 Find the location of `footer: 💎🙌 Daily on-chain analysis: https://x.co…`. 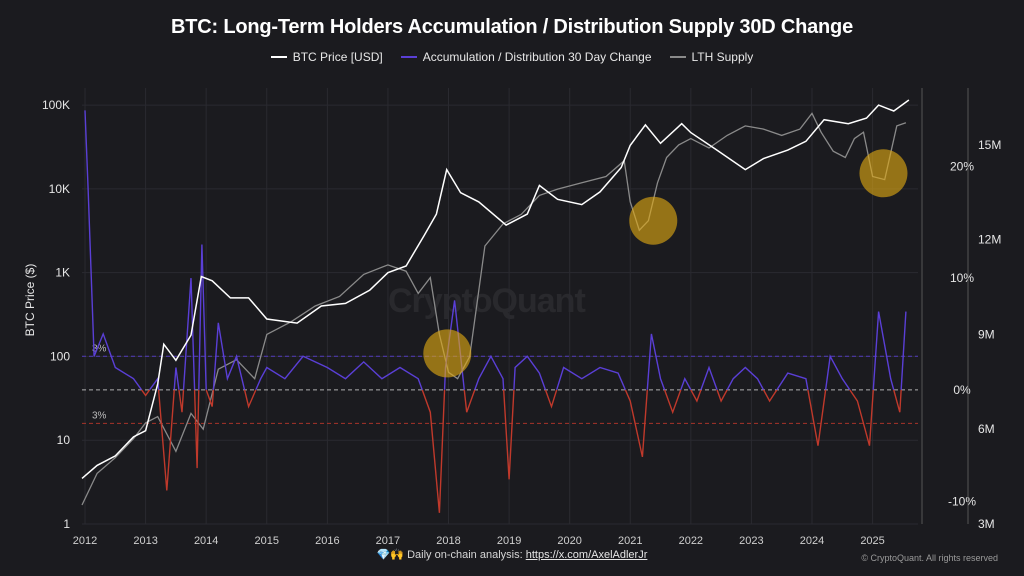

footer: 💎🙌 Daily on-chain analysis: https://x.co… is located at coordinates (512, 554).